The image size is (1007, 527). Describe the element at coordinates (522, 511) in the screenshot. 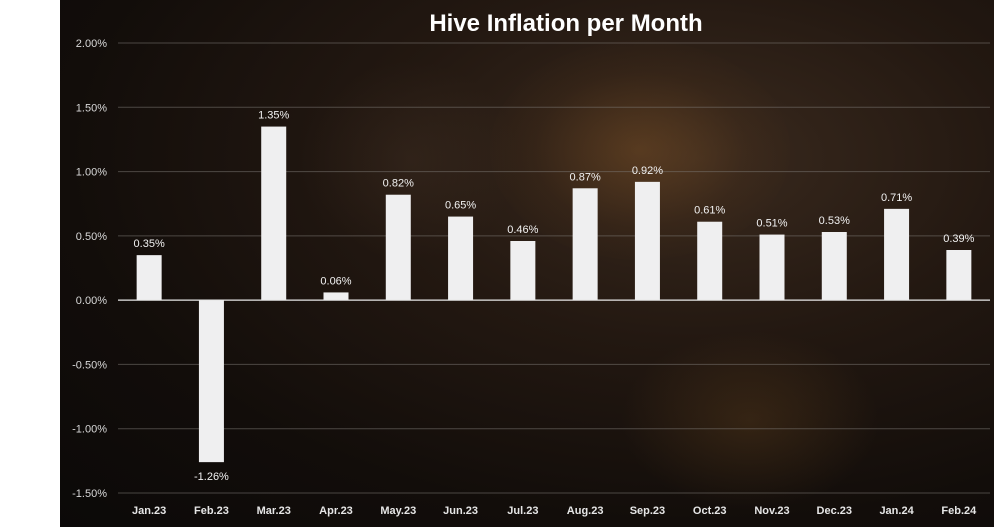

I see `x-tick-label: Jul.23` at that location.